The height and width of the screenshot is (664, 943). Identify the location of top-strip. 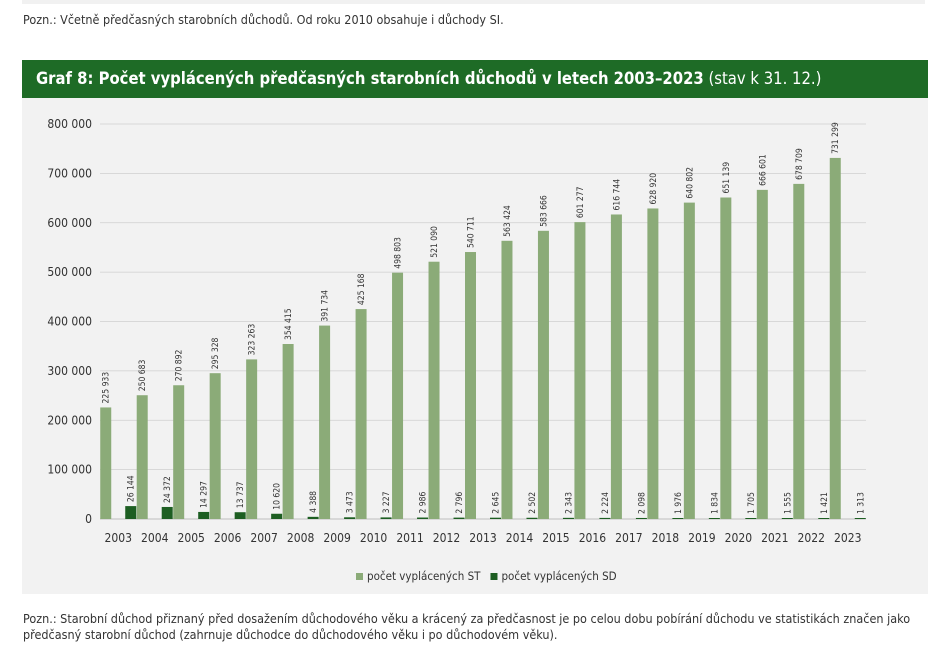
(473, 2).